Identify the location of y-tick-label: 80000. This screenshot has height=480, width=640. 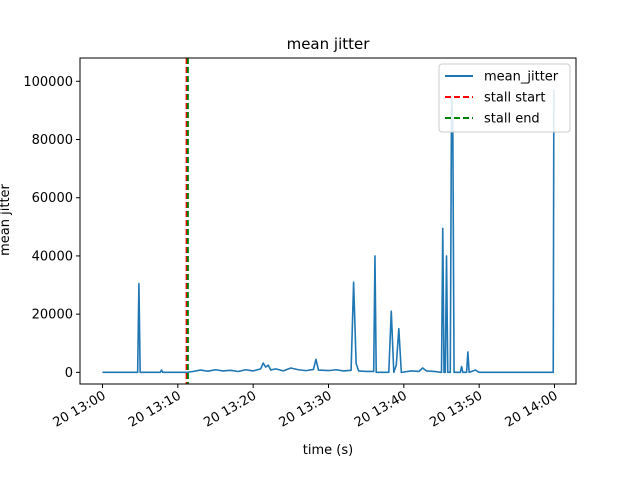
(52, 140).